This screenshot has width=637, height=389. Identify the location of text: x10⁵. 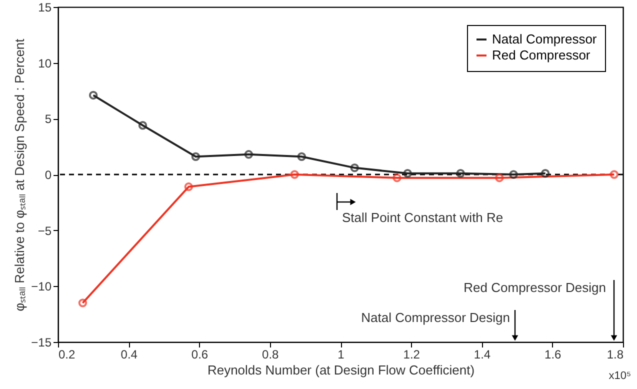
(619, 376).